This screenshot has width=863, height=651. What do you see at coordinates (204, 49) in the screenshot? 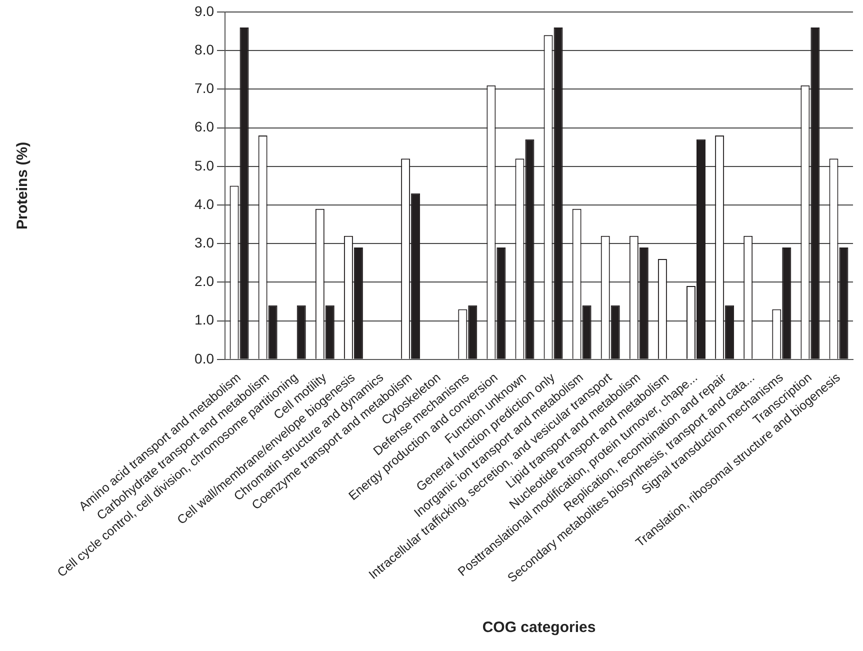
I see `y-tick-label: 8.0` at bounding box center [204, 49].